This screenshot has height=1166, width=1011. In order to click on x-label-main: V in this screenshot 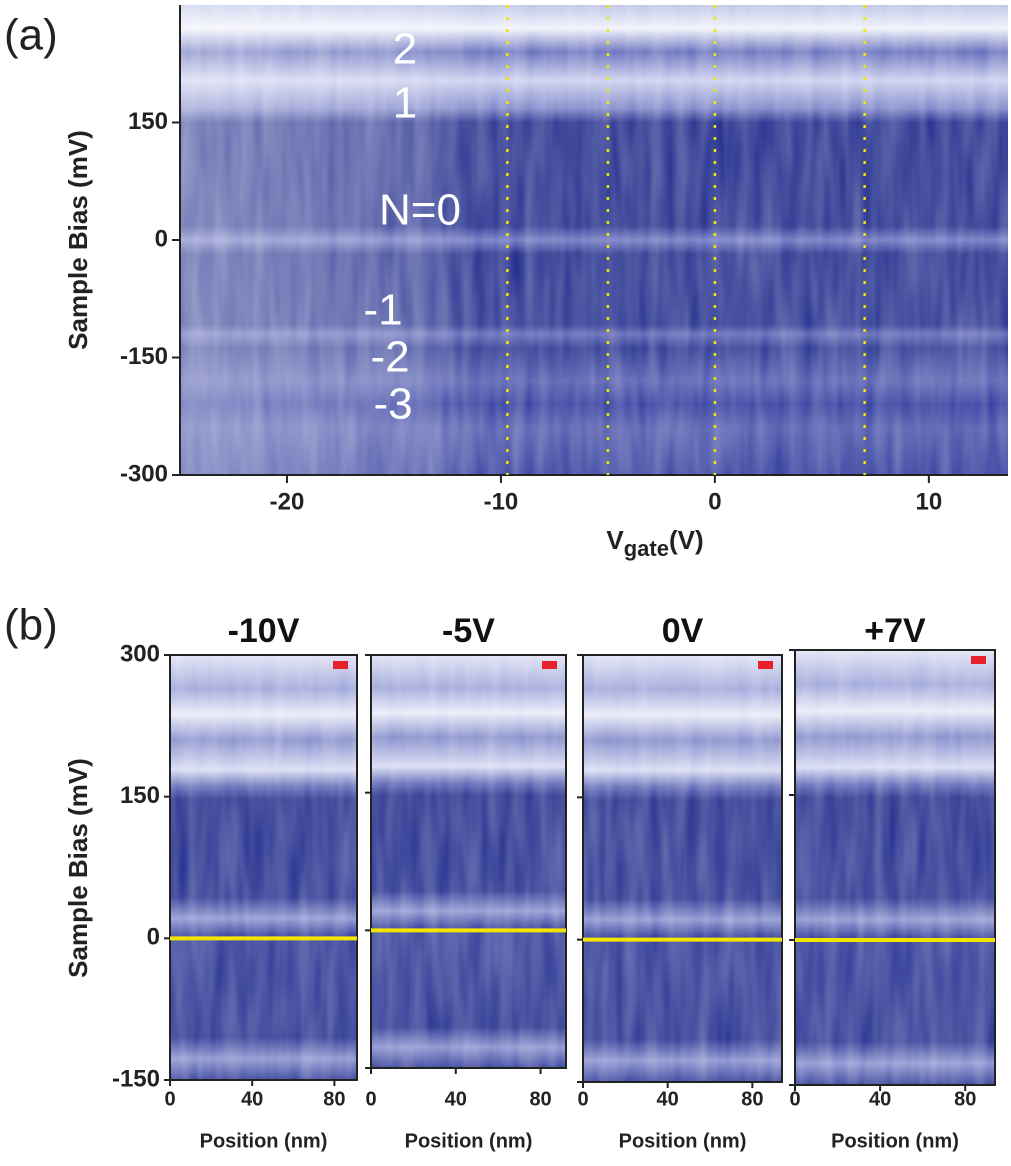, I will do `click(615, 540)`.